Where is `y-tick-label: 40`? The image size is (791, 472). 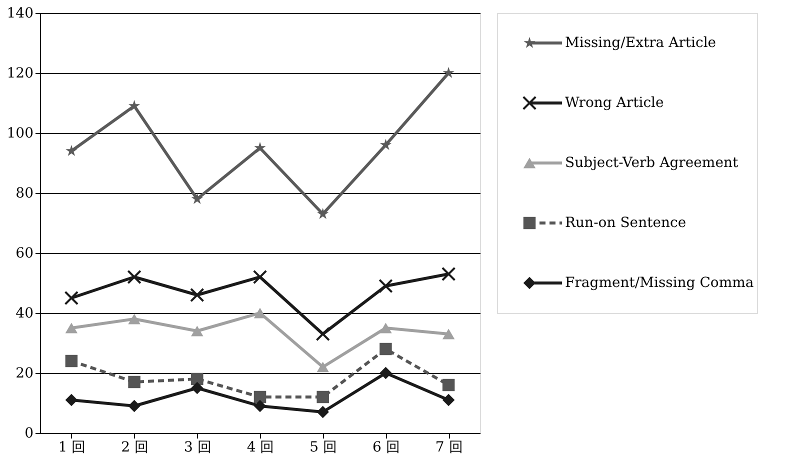
y-tick-label: 40 is located at coordinates (25, 314).